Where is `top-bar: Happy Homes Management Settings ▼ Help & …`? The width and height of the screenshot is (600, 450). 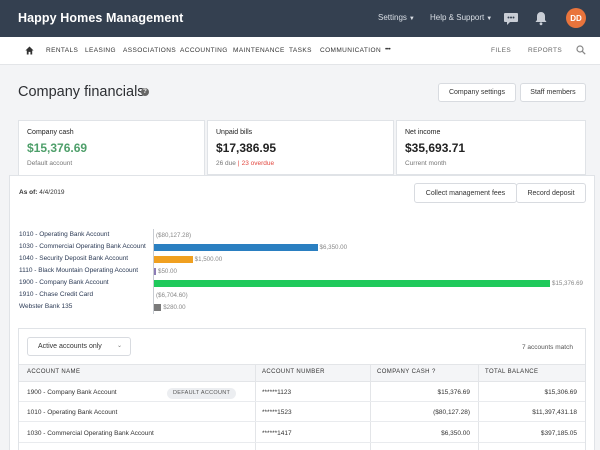
top-bar: Happy Homes Management Settings ▼ Help & … is located at coordinates (300, 18).